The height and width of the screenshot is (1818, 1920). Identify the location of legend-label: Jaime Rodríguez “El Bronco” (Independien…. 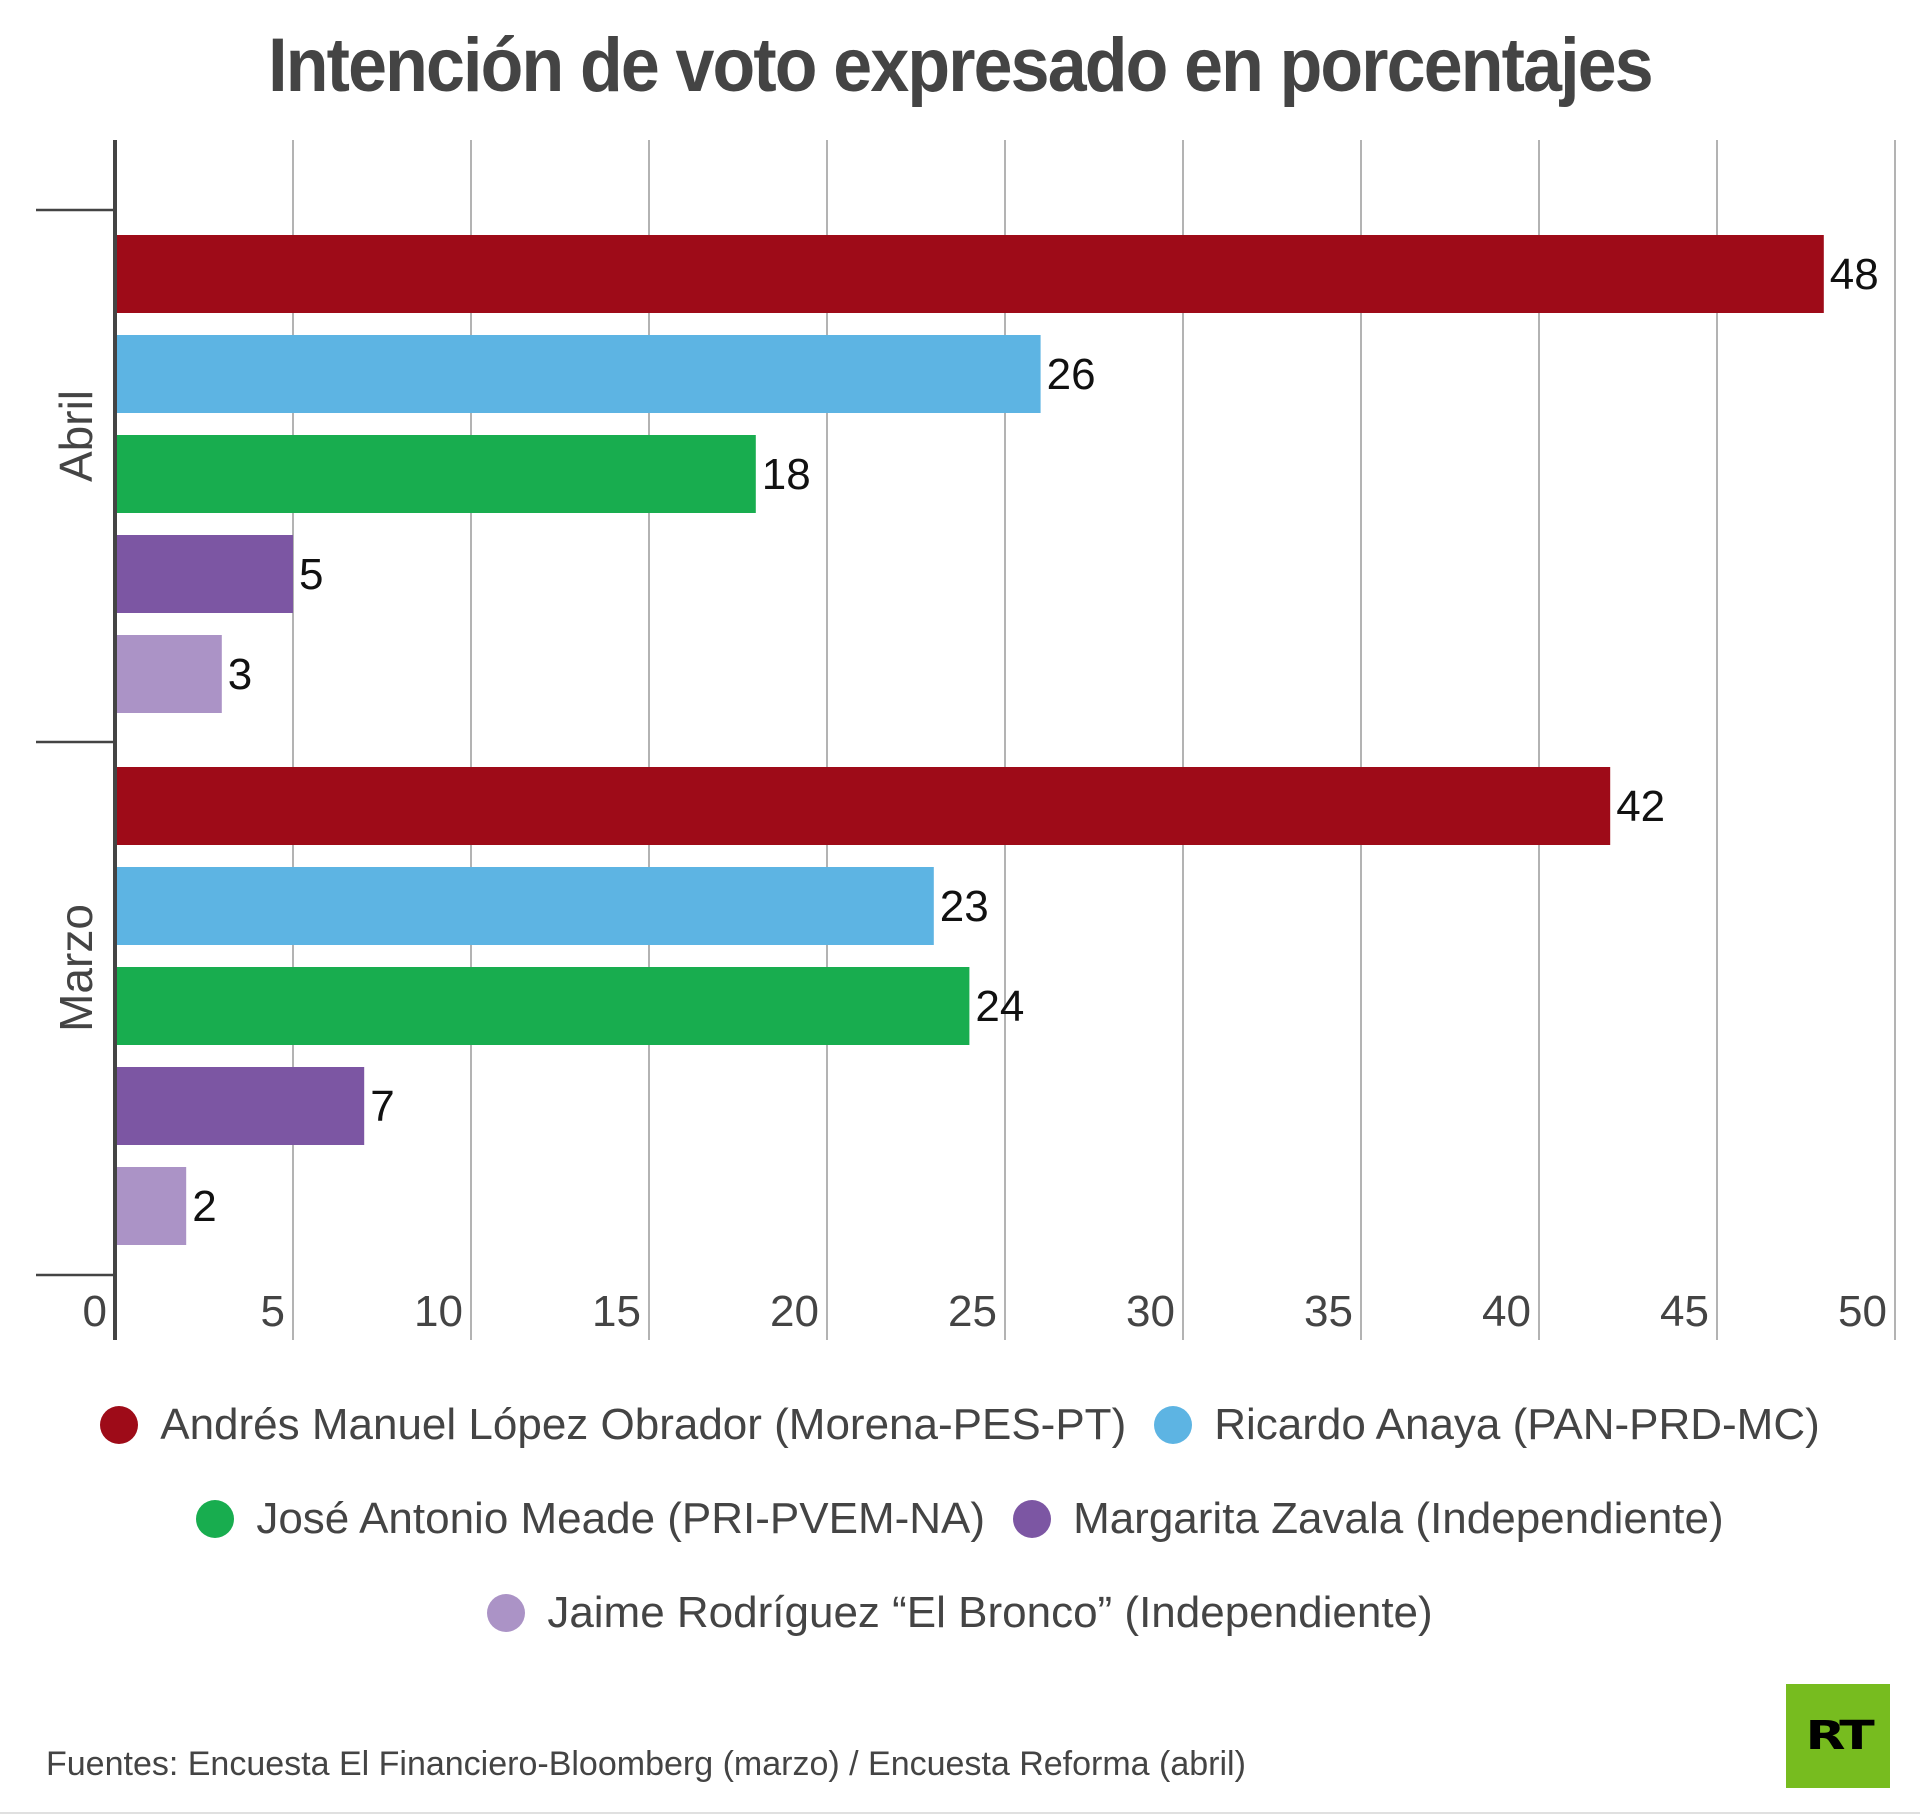
(990, 1612).